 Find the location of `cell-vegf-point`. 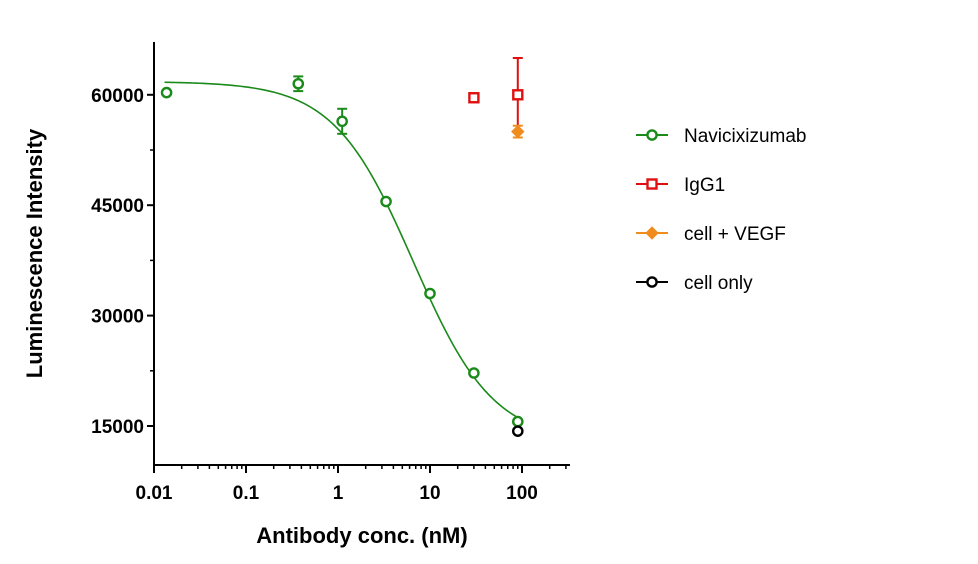

cell-vegf-point is located at coordinates (518, 131).